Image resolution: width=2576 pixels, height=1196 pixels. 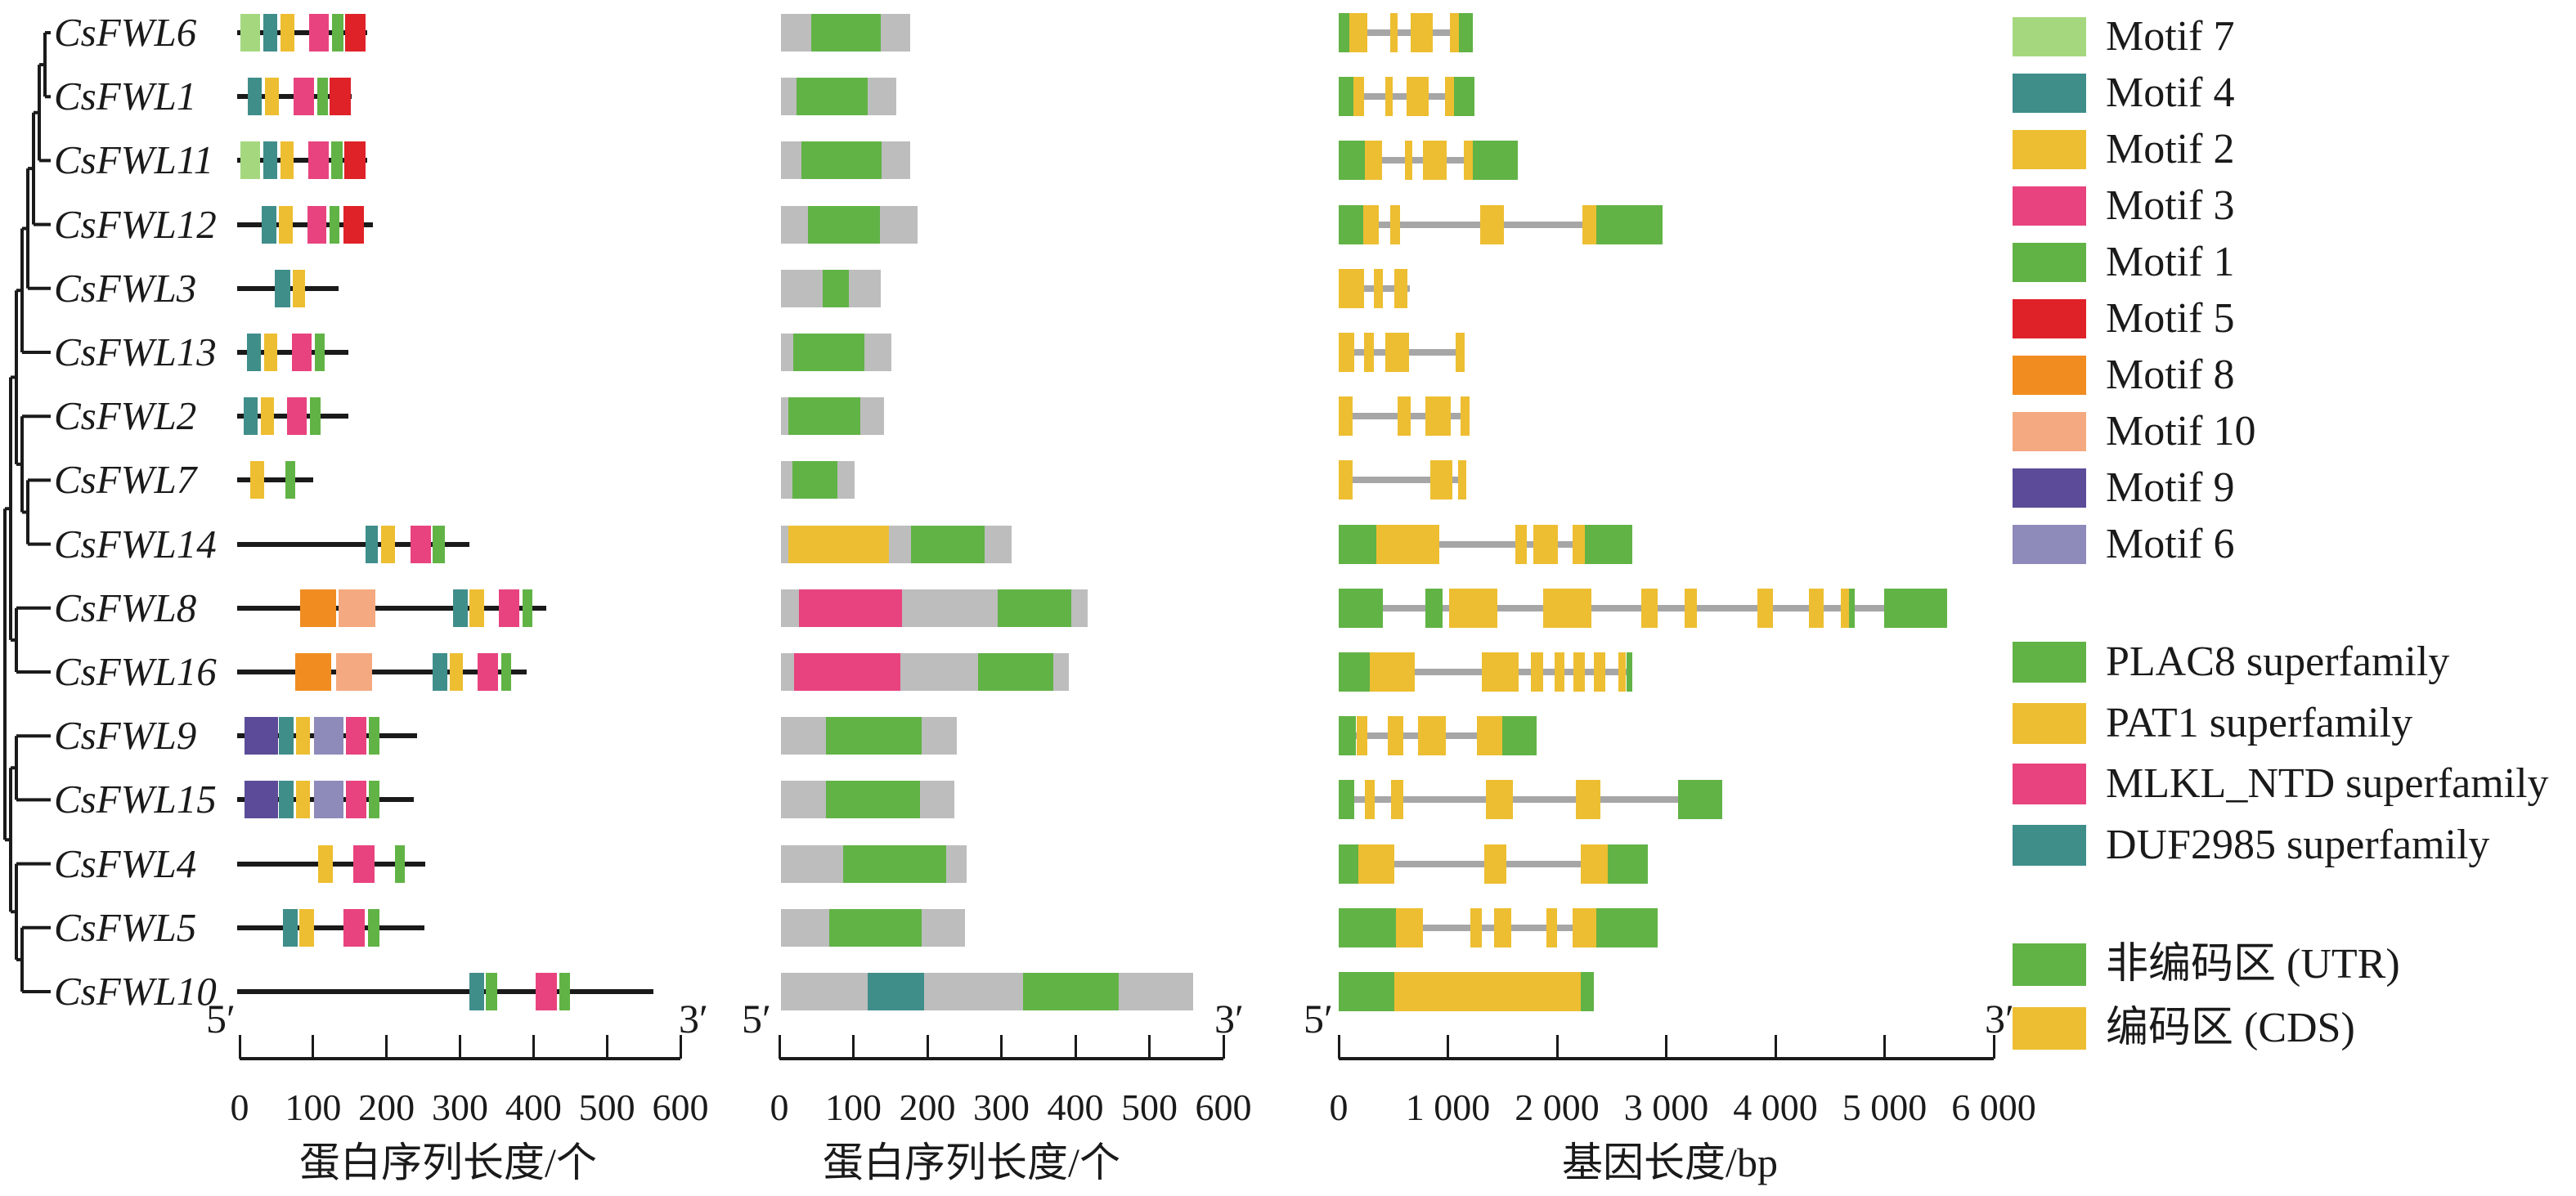 What do you see at coordinates (272, 97) in the screenshot?
I see `motif-box-CsFWL1-m2` at bounding box center [272, 97].